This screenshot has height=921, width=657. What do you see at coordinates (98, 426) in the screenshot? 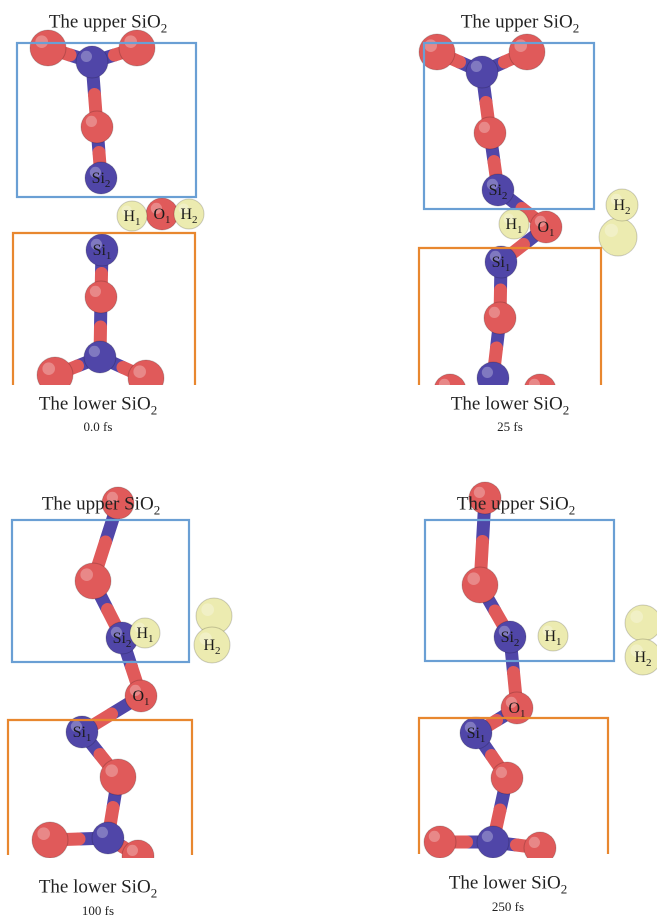
I see `time-caption: 0.0 fs` at bounding box center [98, 426].